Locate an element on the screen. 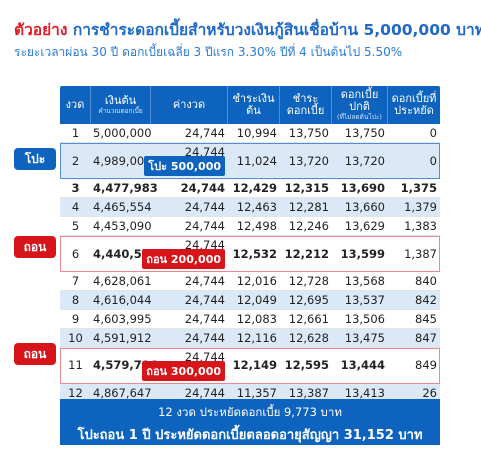 Image resolution: width=481 pixels, height=461 pixels. cell-normal-interest: 13,537 is located at coordinates (364, 300).